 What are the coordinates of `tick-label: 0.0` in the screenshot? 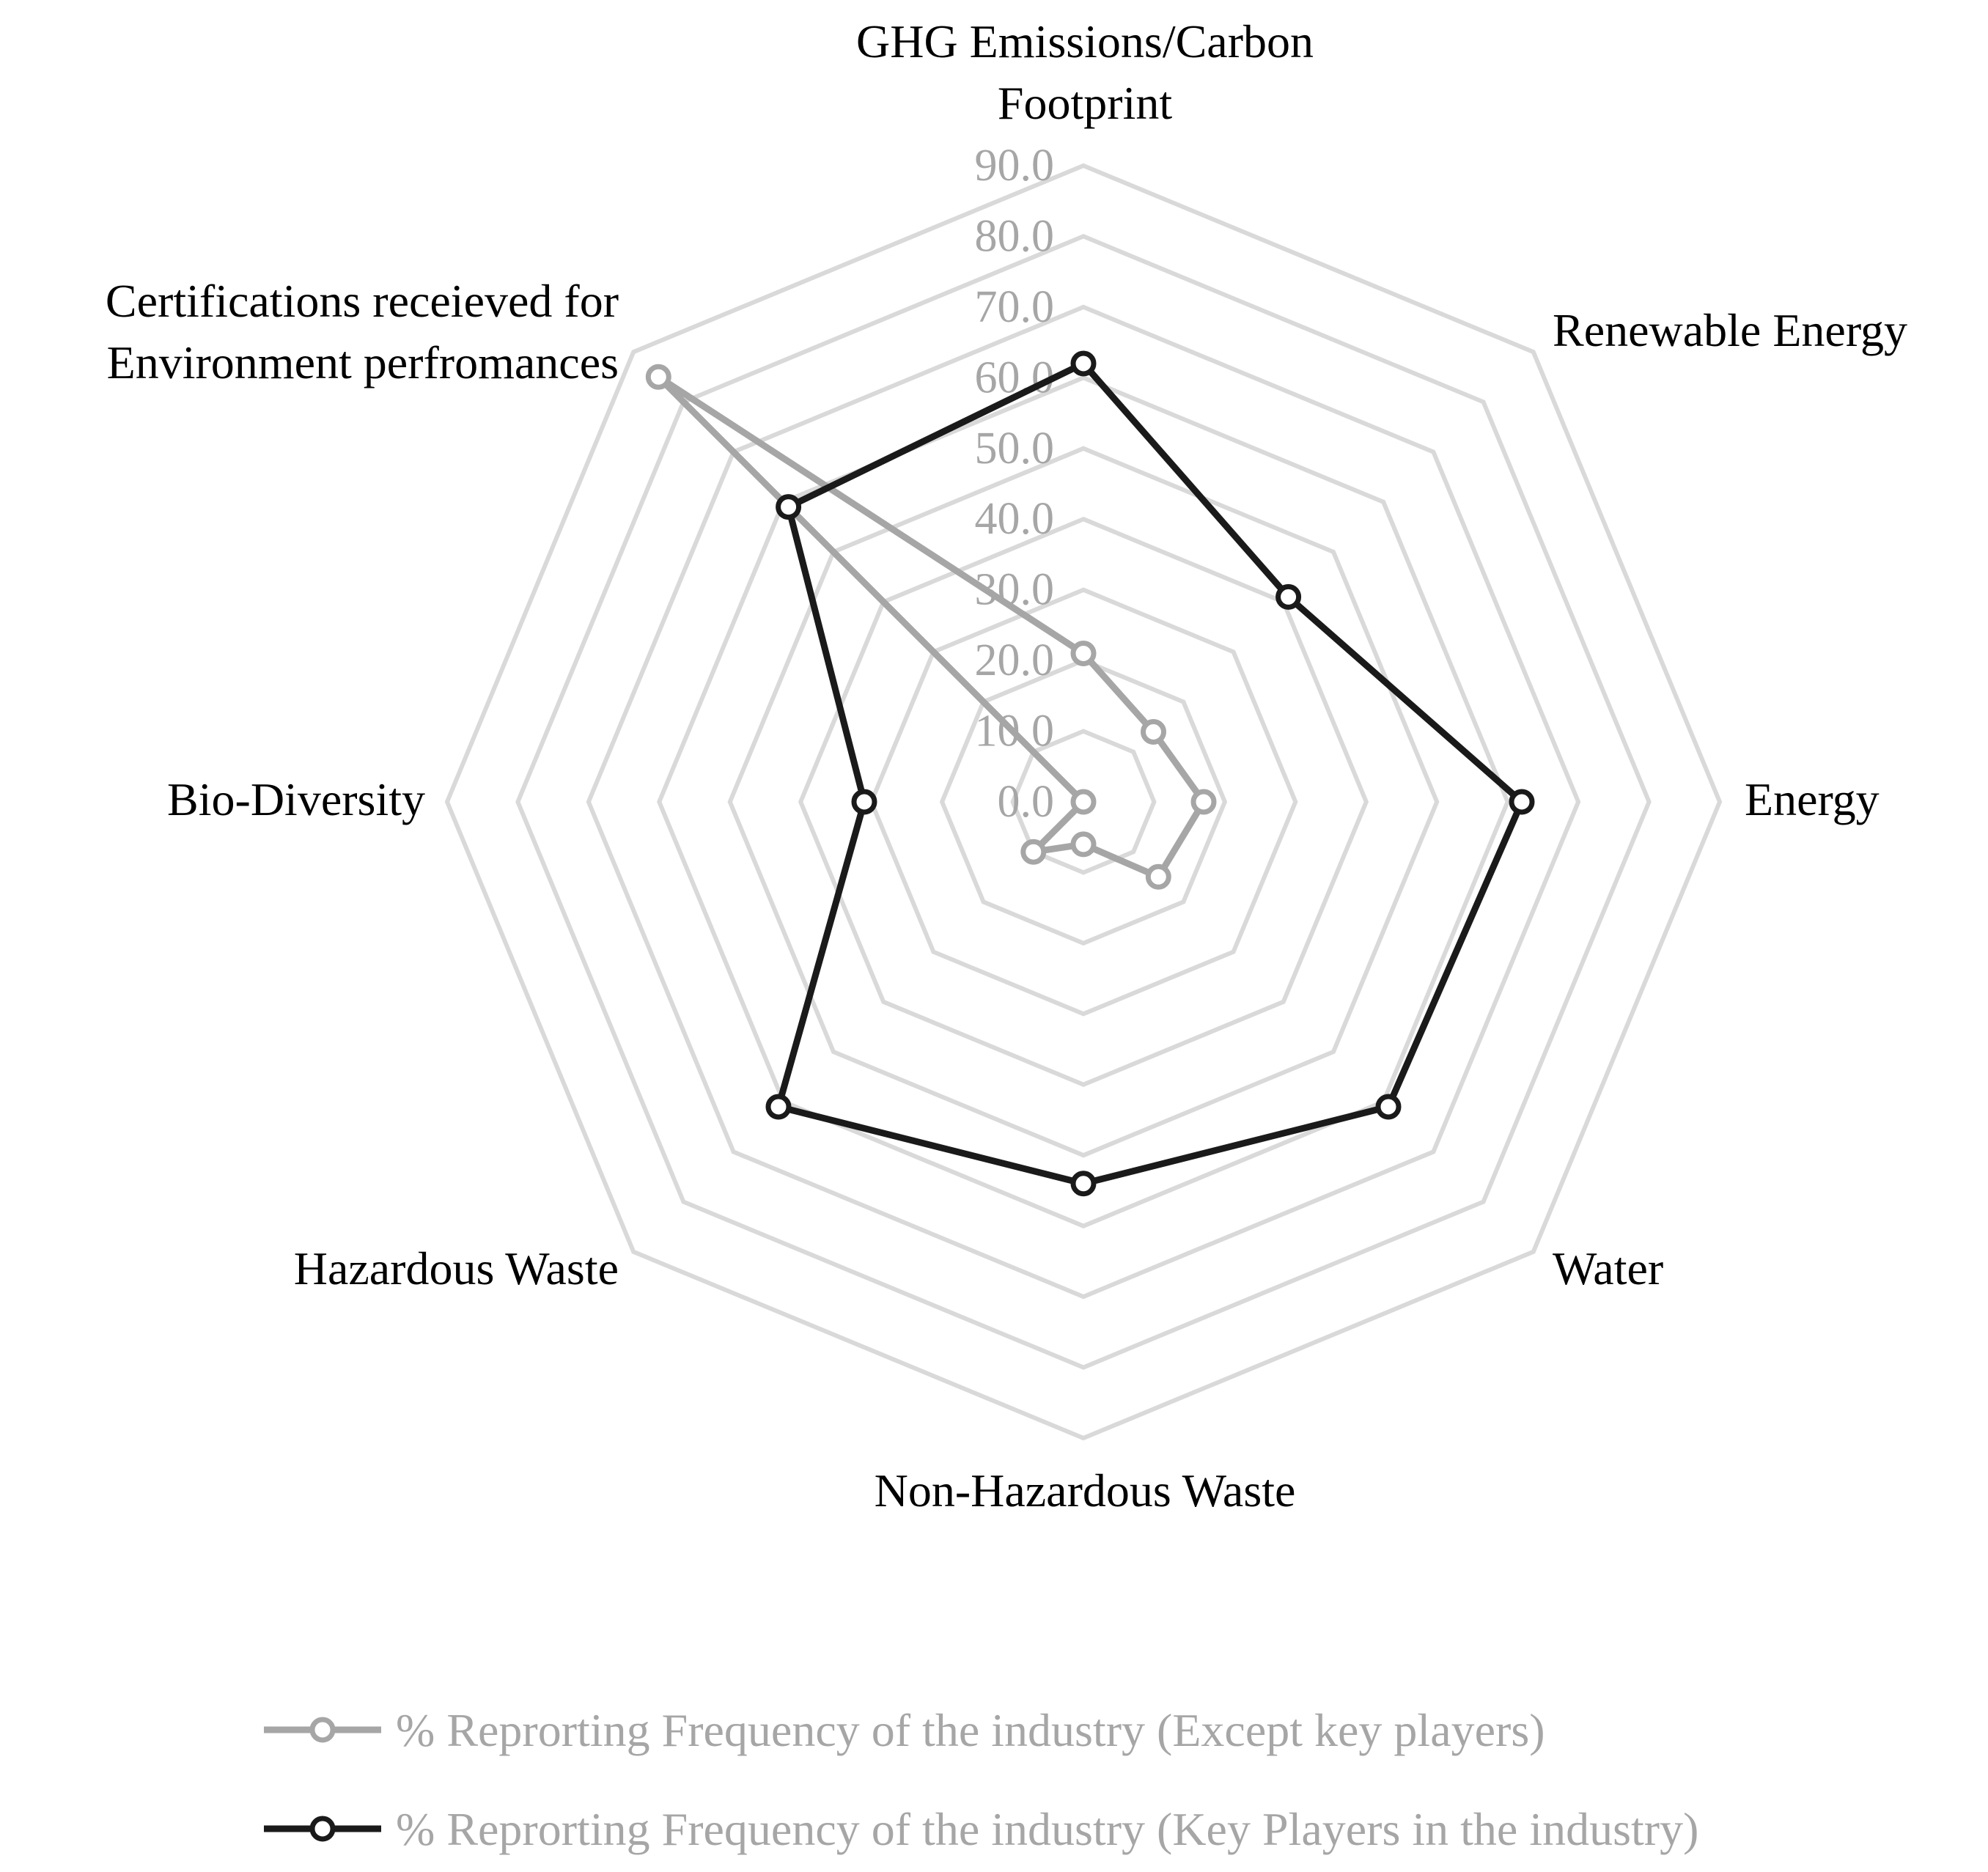 It's located at (1026, 802).